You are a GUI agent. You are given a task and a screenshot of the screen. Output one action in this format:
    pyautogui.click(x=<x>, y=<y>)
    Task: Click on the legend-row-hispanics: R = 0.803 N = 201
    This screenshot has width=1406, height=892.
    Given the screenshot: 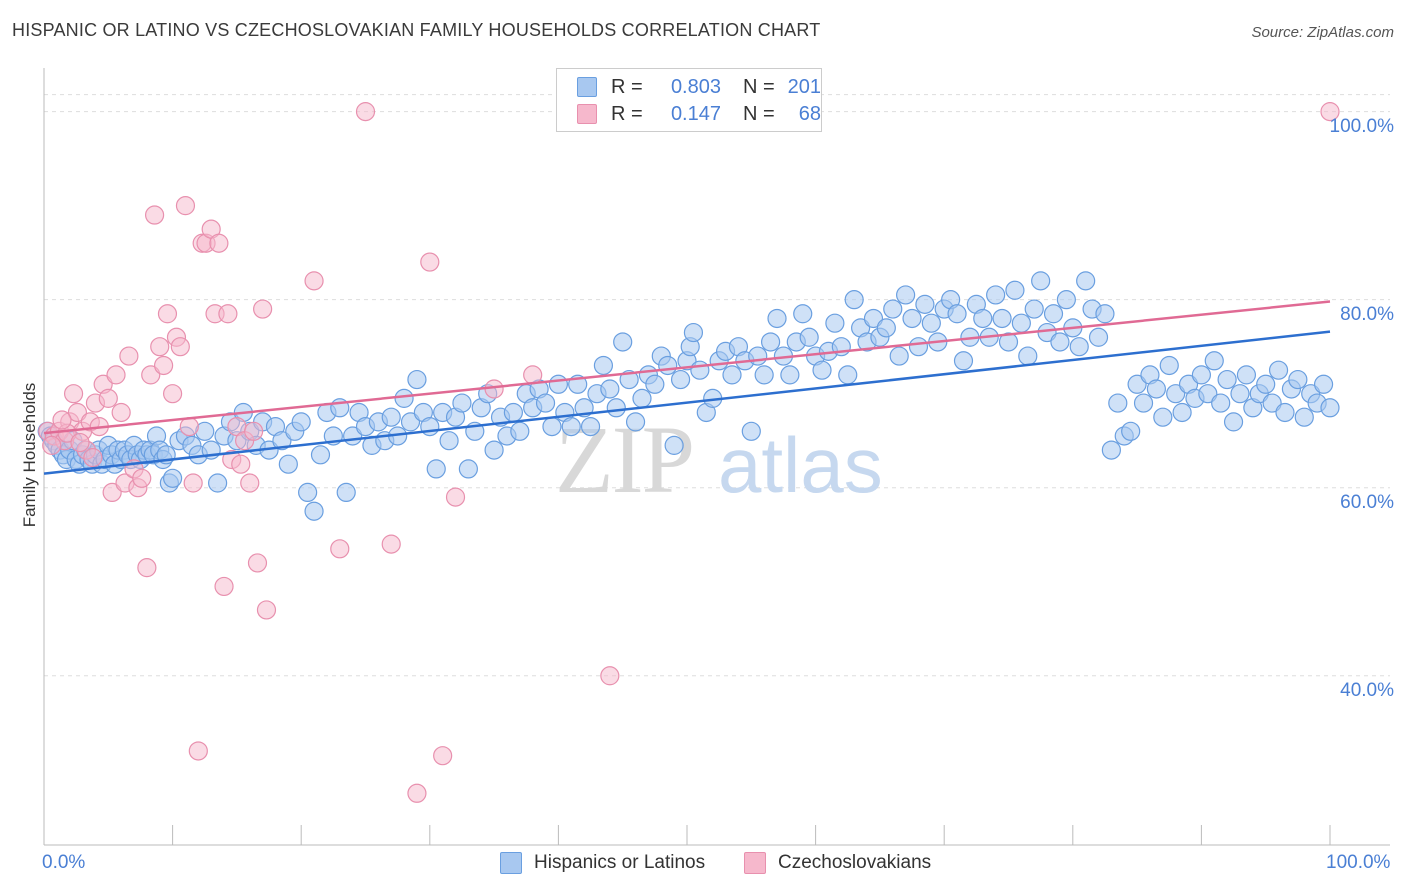 What is the action you would take?
    pyautogui.click(x=699, y=87)
    